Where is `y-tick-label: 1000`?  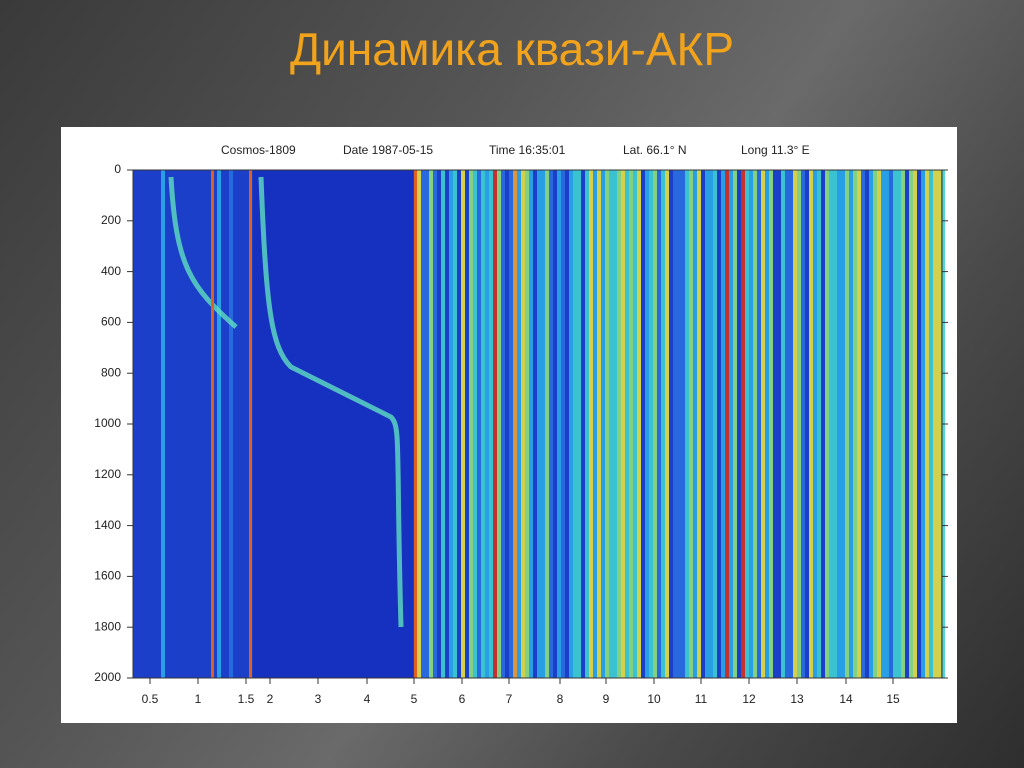 y-tick-label: 1000 is located at coordinates (107, 423).